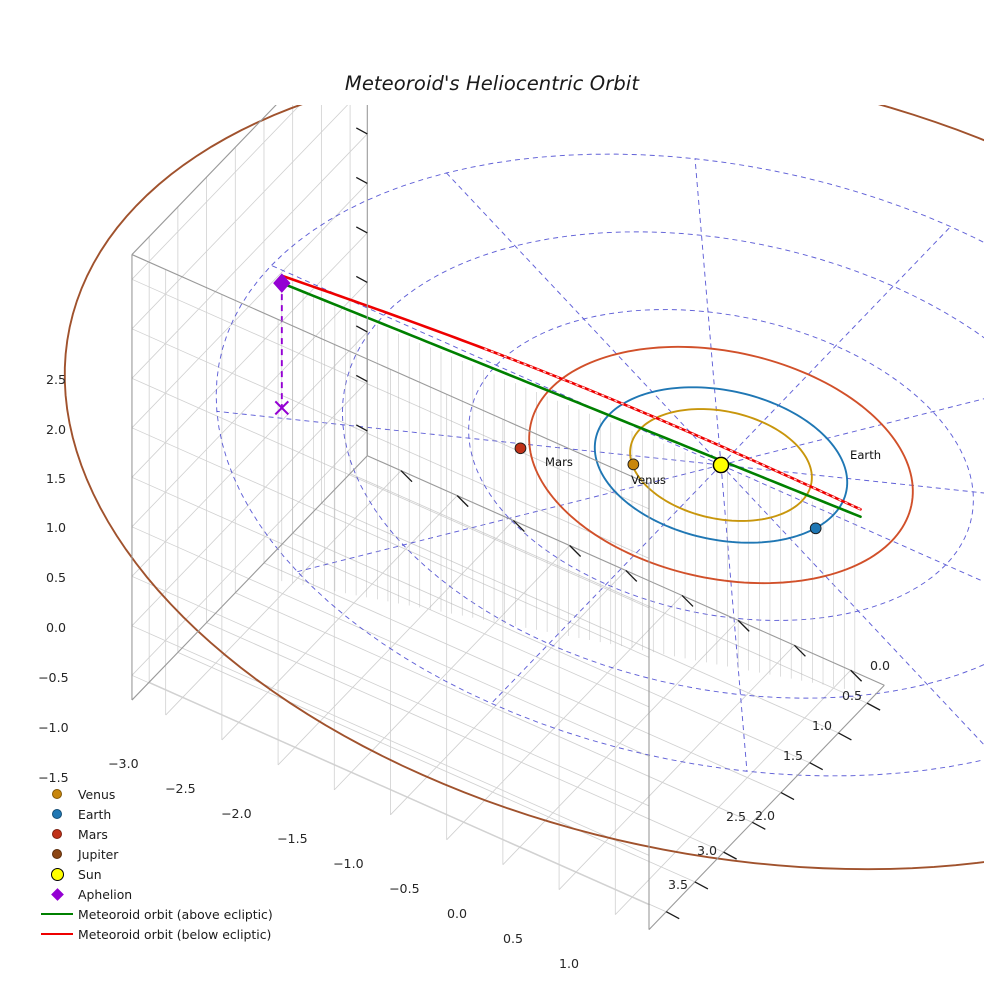  Describe the element at coordinates (123, 763) in the screenshot. I see `x-axis-tick-label: −3.0` at that location.